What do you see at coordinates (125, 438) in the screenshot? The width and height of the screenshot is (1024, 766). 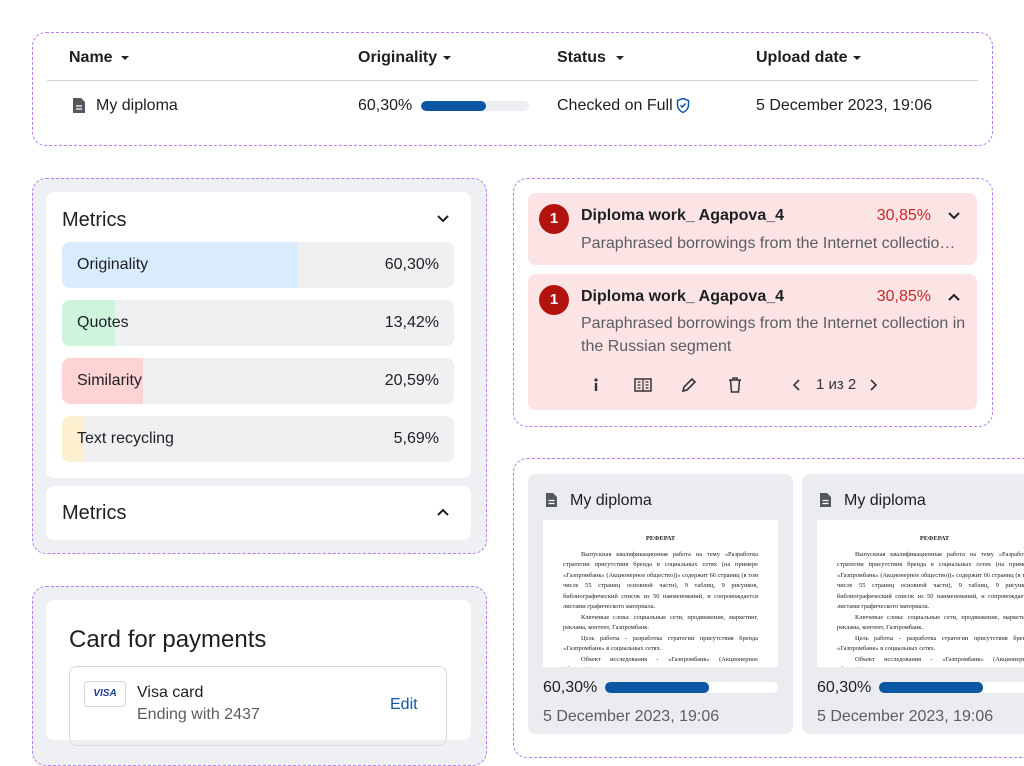 I see `metric-name: Text recycling` at bounding box center [125, 438].